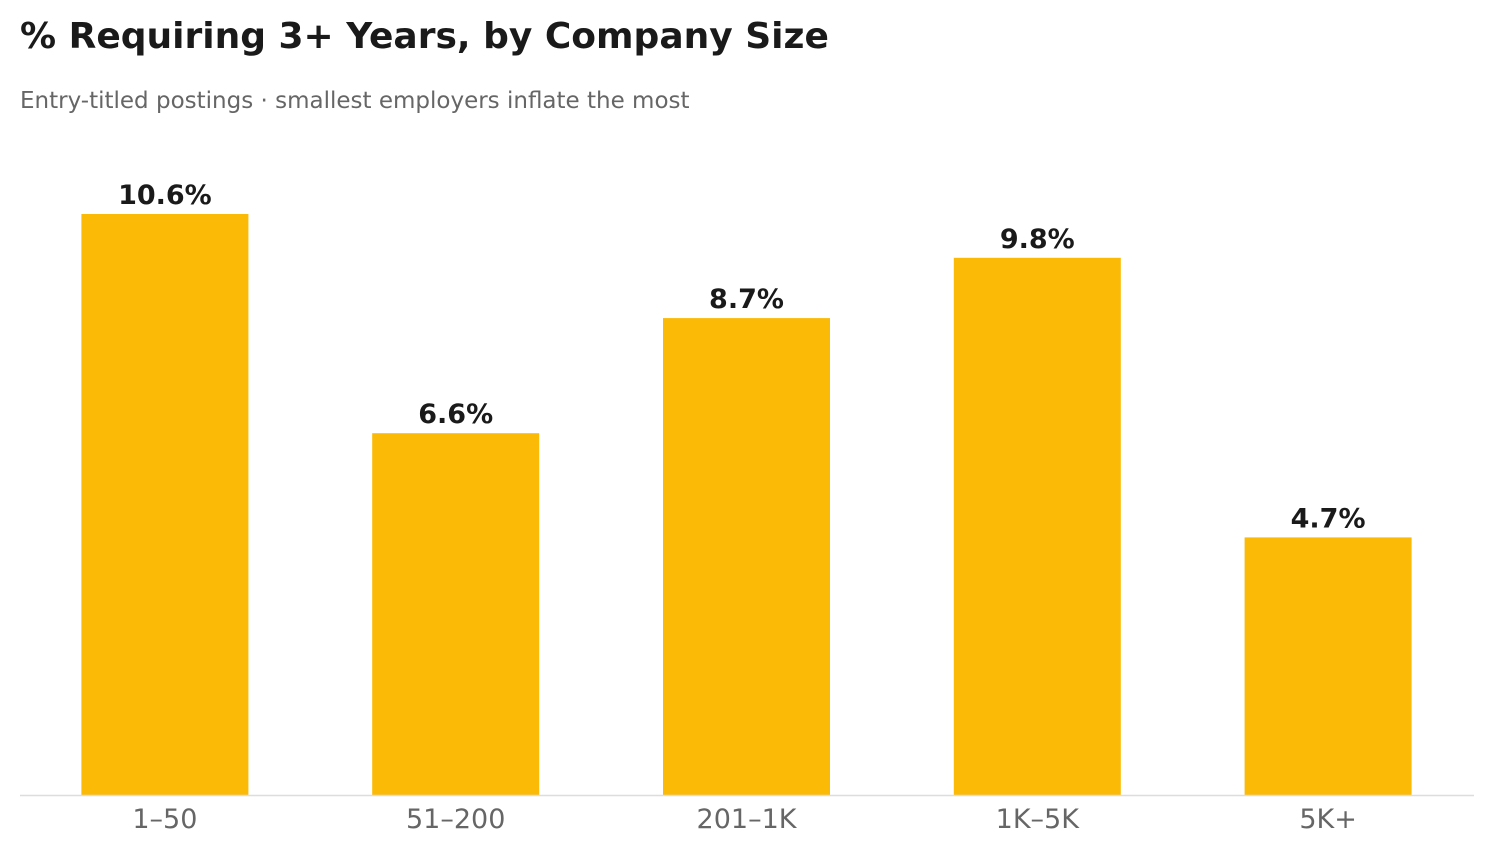  What do you see at coordinates (1038, 819) in the screenshot?
I see `x-tick-label-4: 1K–5K` at bounding box center [1038, 819].